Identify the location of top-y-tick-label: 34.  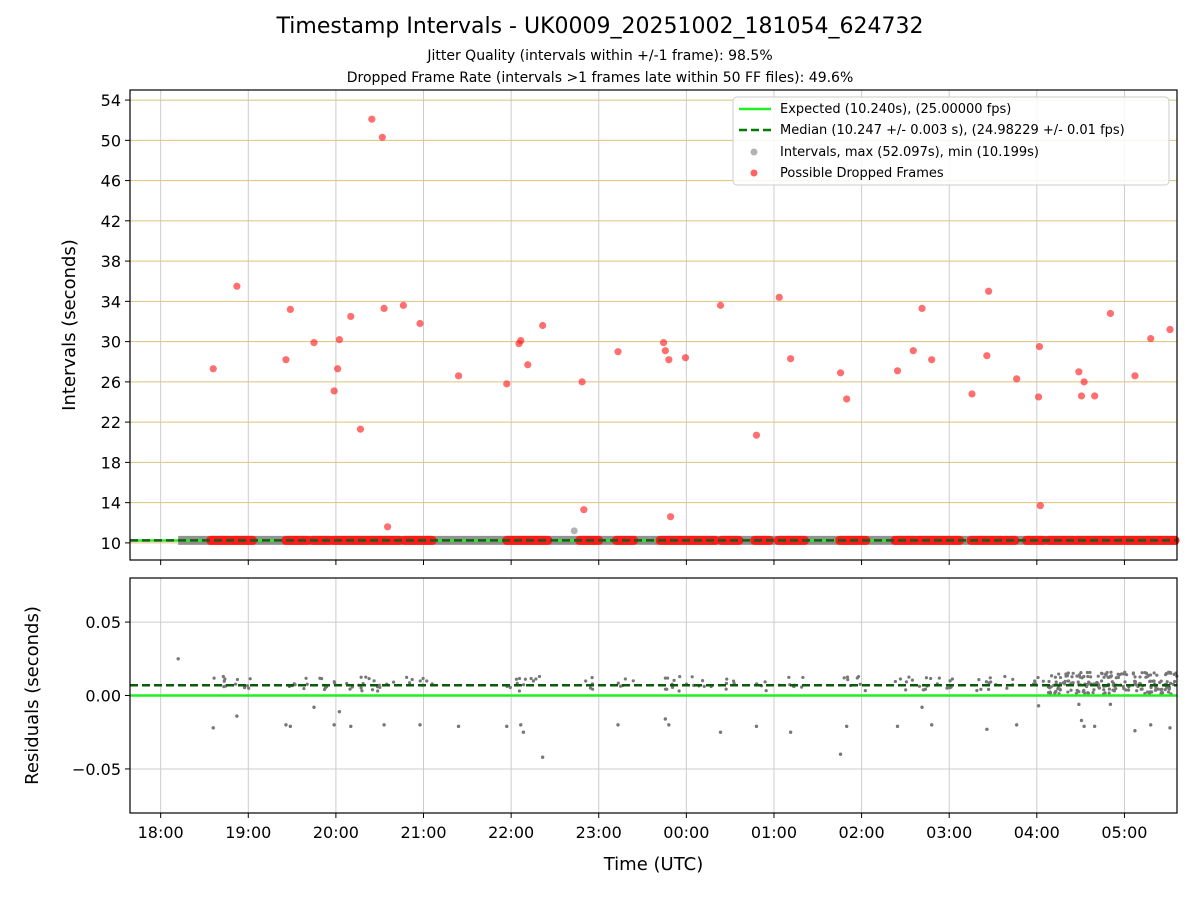
(111, 301).